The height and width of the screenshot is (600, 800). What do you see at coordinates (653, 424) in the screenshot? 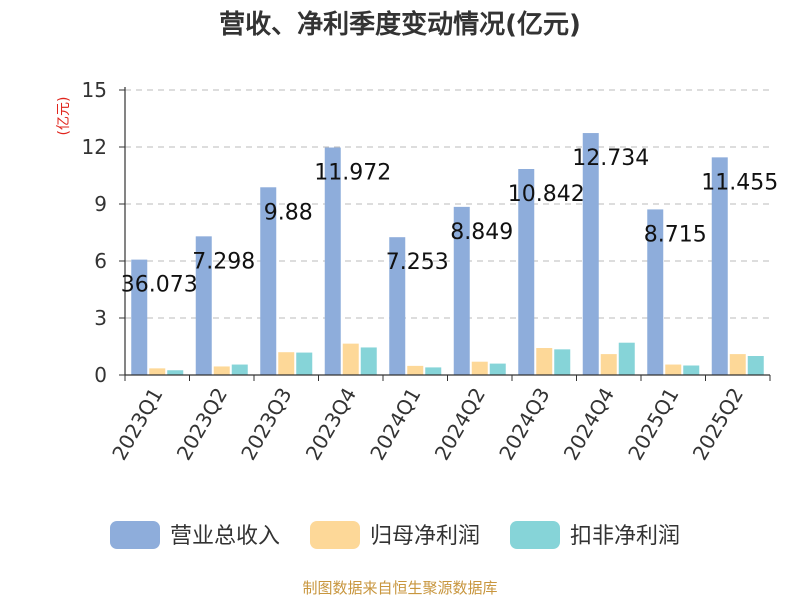
I see `x-tick-label: 2025Q1` at bounding box center [653, 424].